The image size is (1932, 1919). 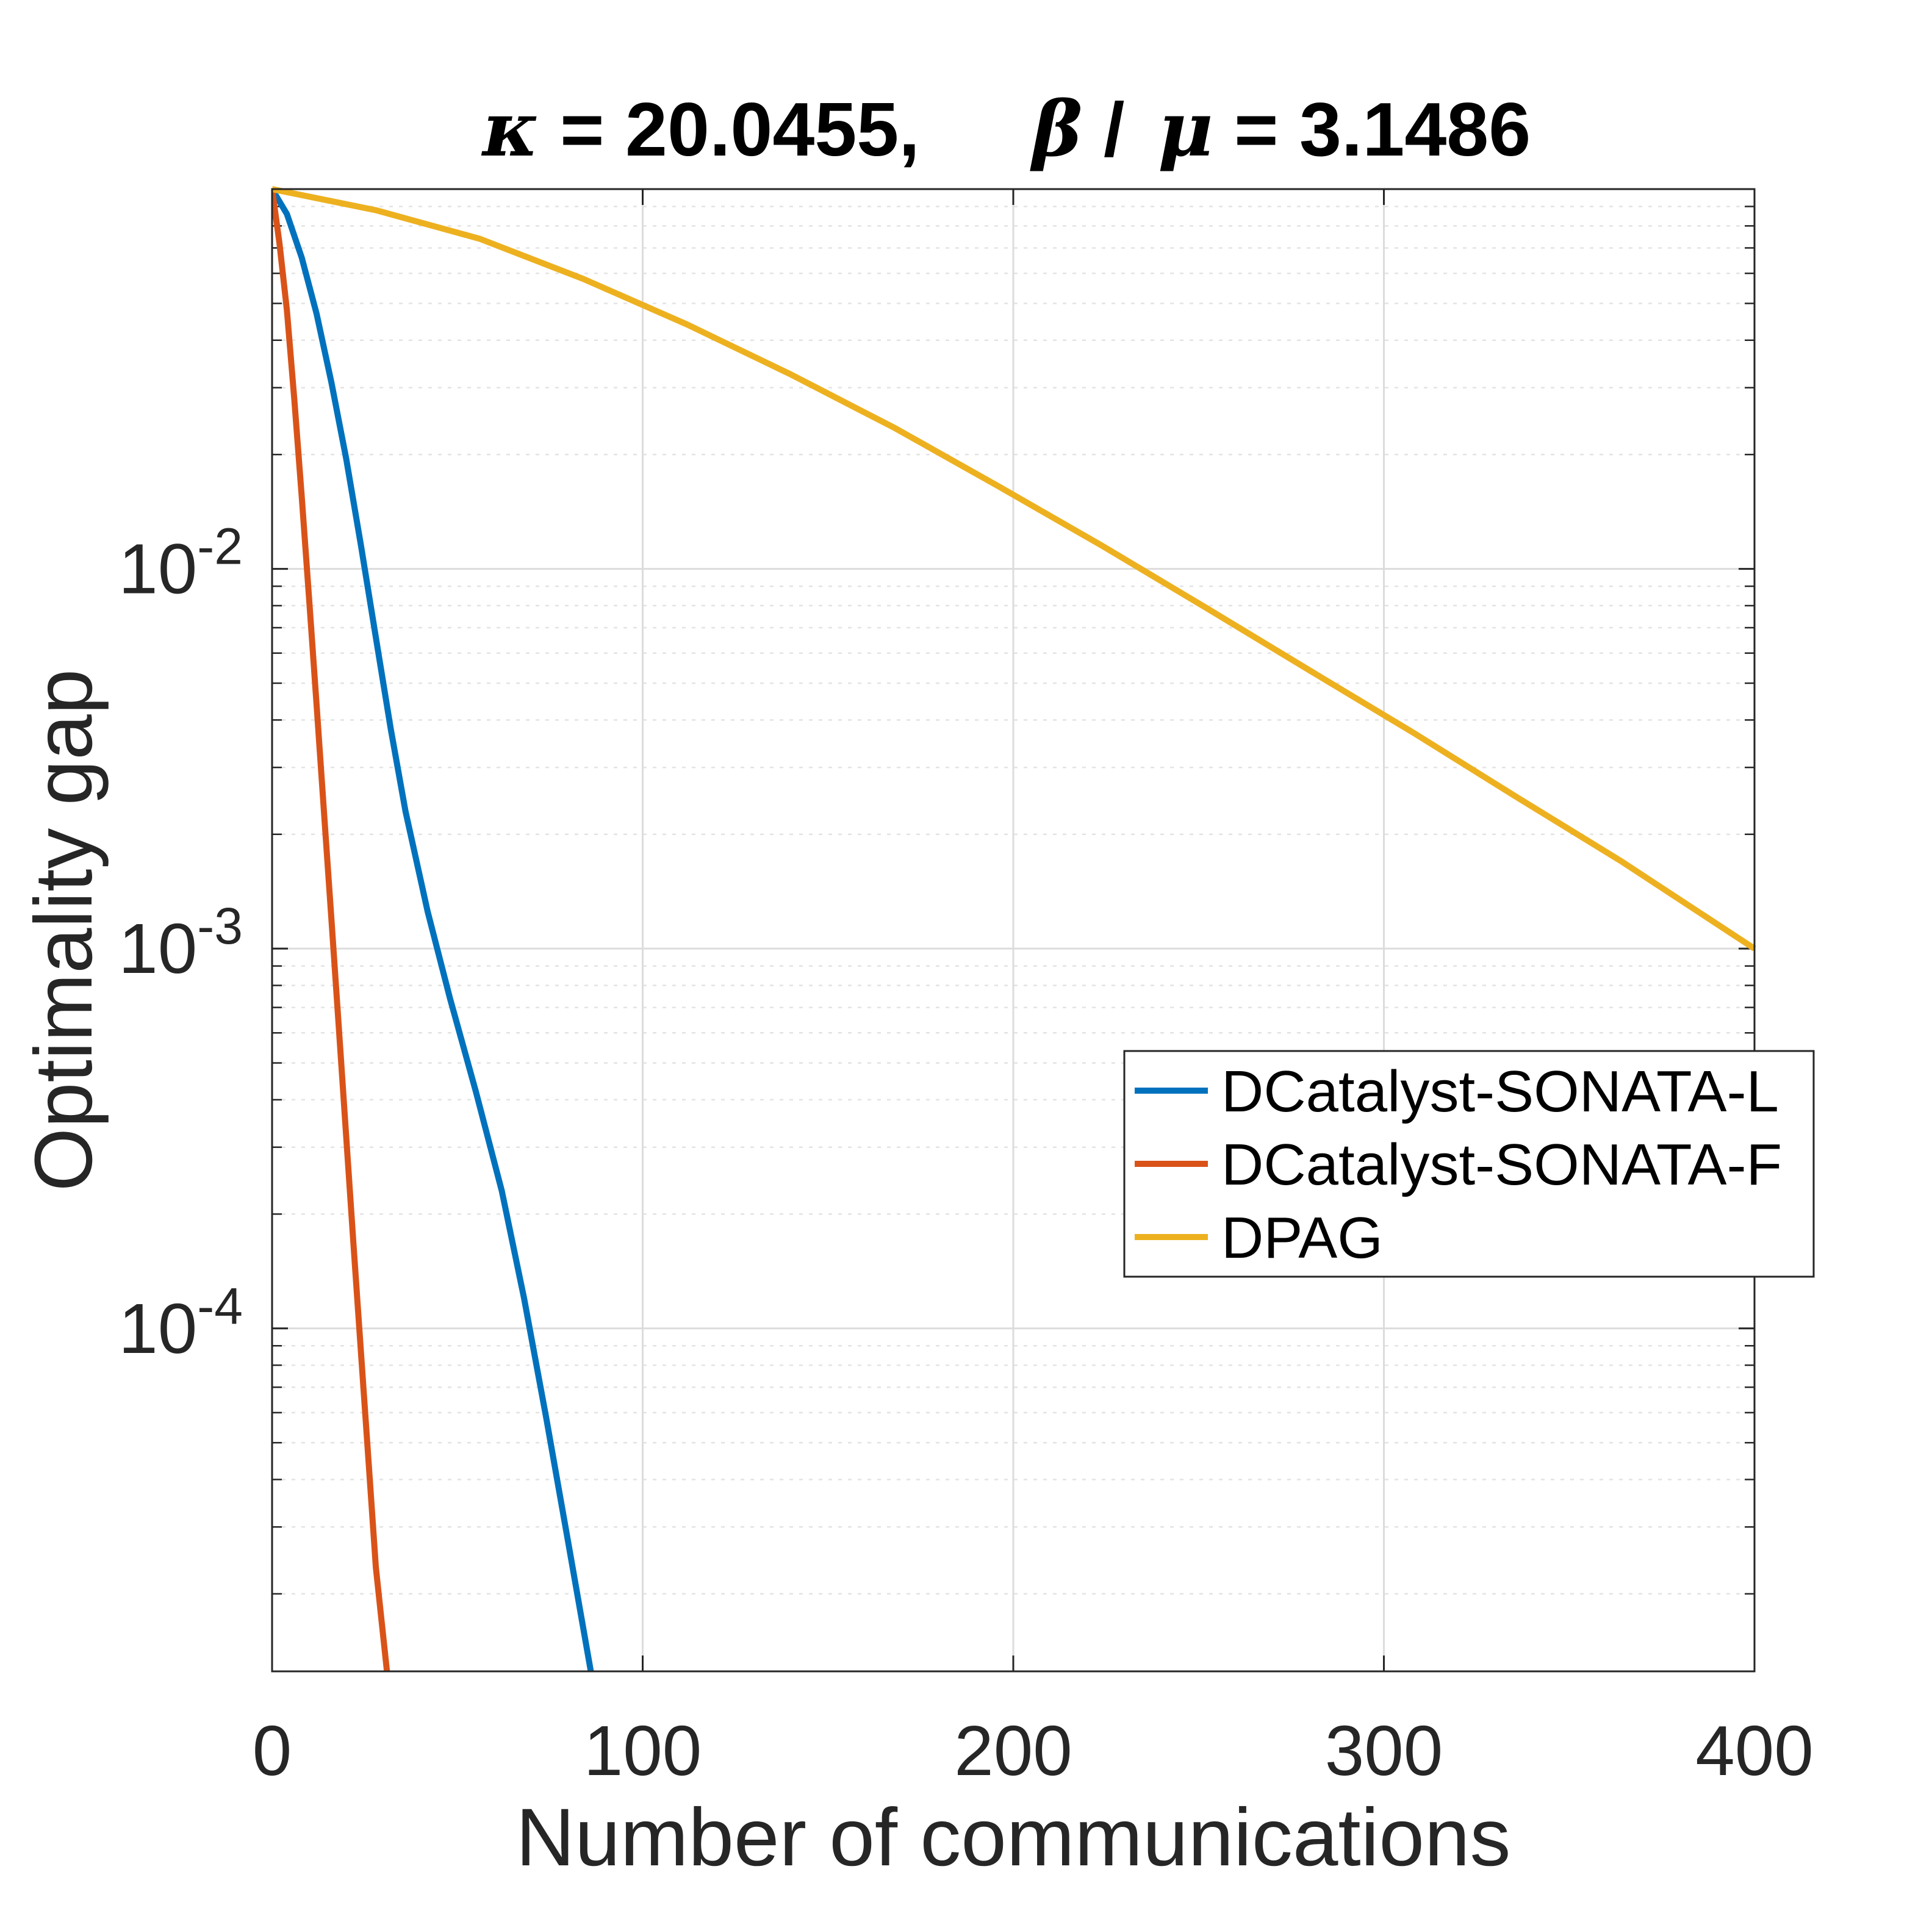 What do you see at coordinates (1185, 129) in the screenshot?
I see `title-mu-symbol: μ` at bounding box center [1185, 129].